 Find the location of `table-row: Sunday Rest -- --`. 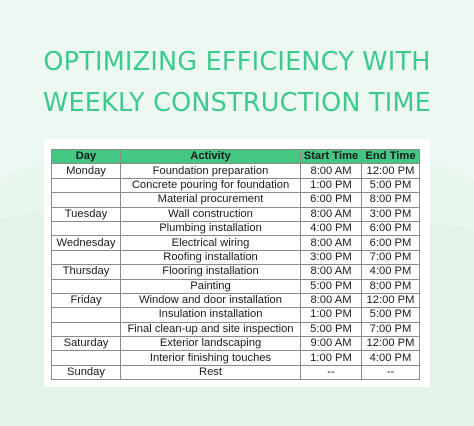

table-row: Sunday Rest -- -- is located at coordinates (235, 372).